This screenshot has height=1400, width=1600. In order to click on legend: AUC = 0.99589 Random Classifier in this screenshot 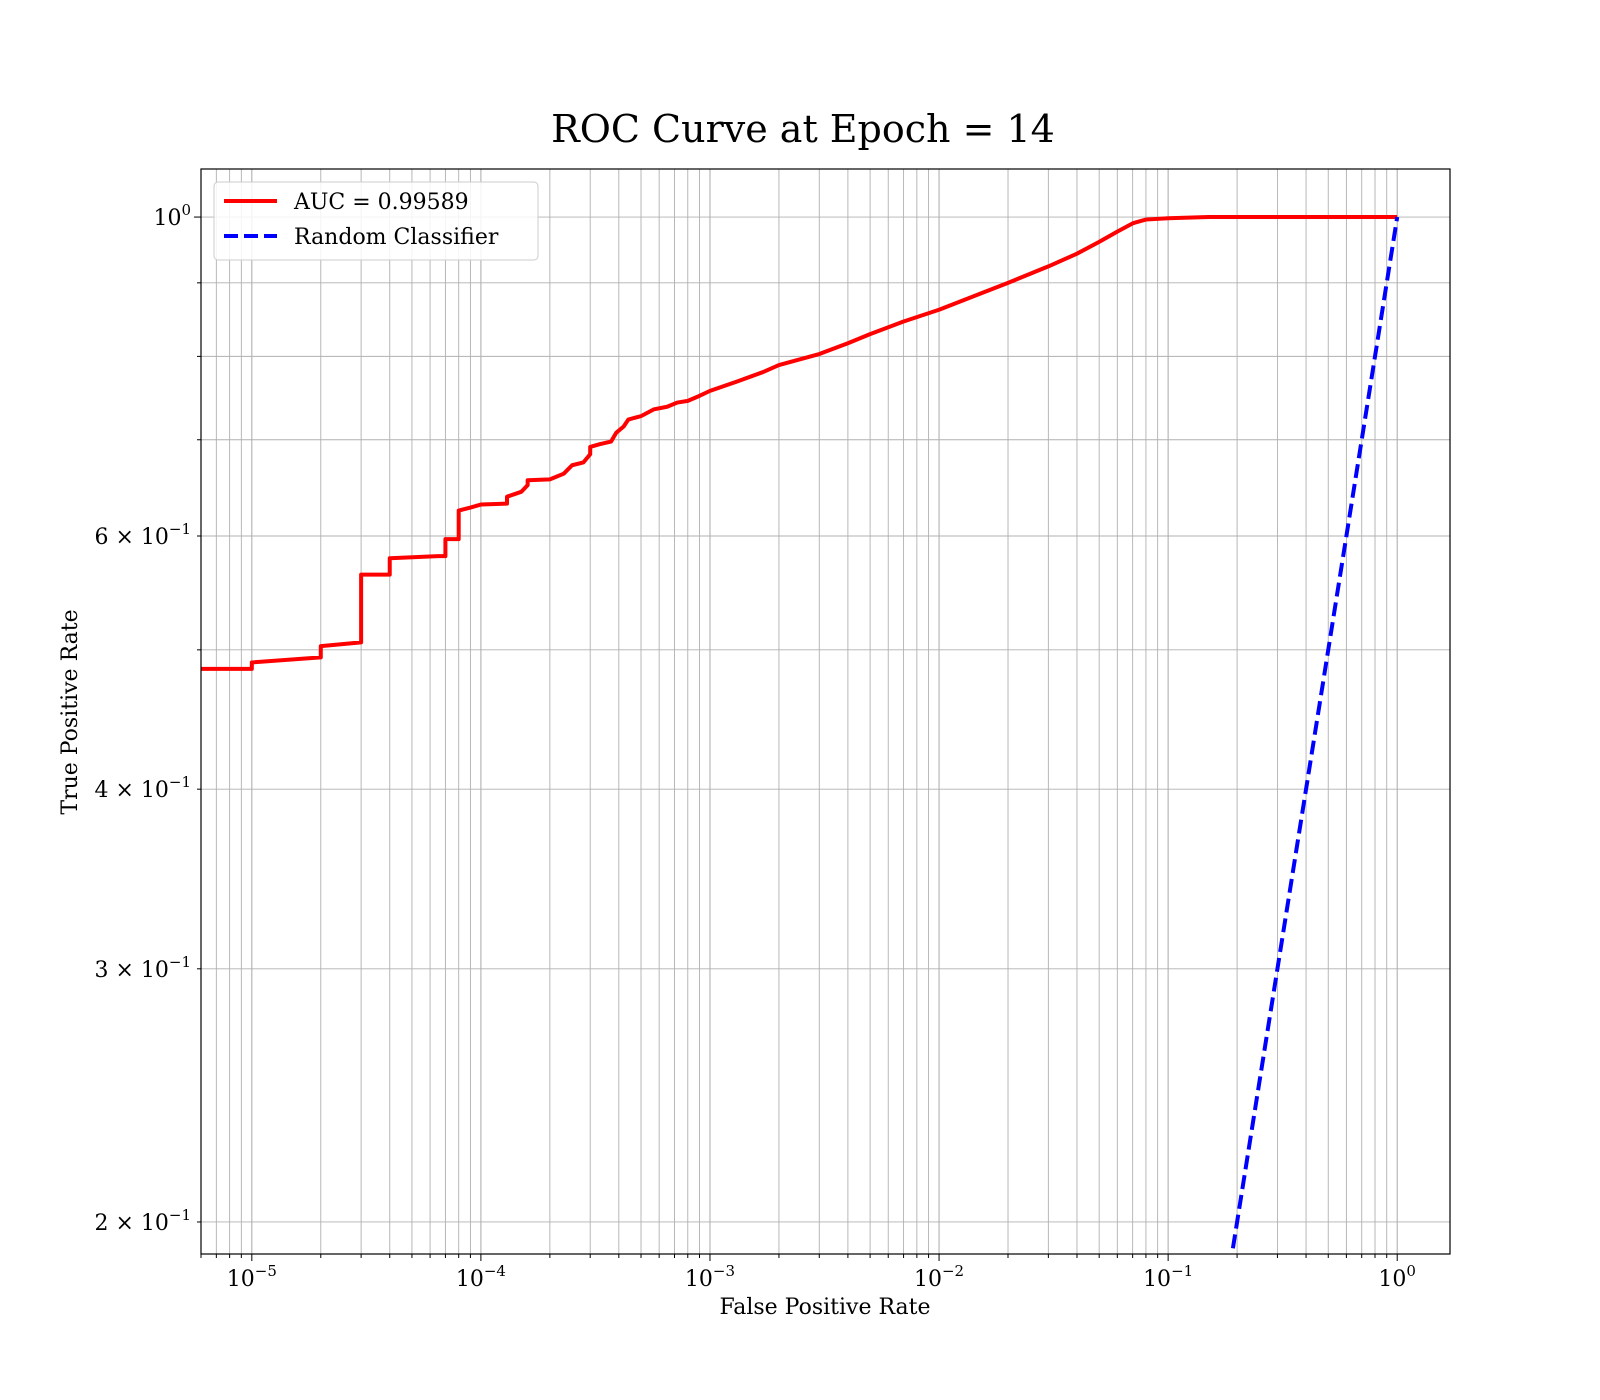, I will do `click(376, 221)`.